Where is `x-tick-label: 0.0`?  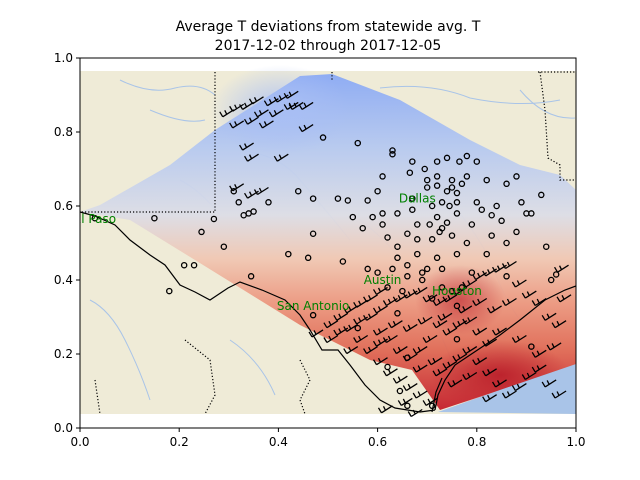 x-tick-label: 0.0 is located at coordinates (79, 442).